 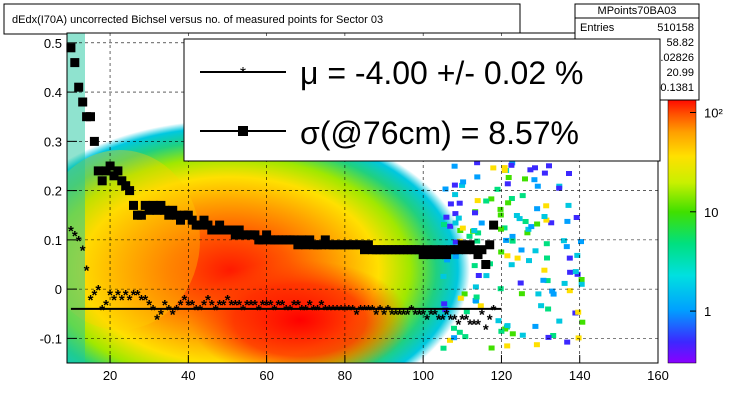 I want to click on x-tick-label: 20, so click(x=110, y=375).